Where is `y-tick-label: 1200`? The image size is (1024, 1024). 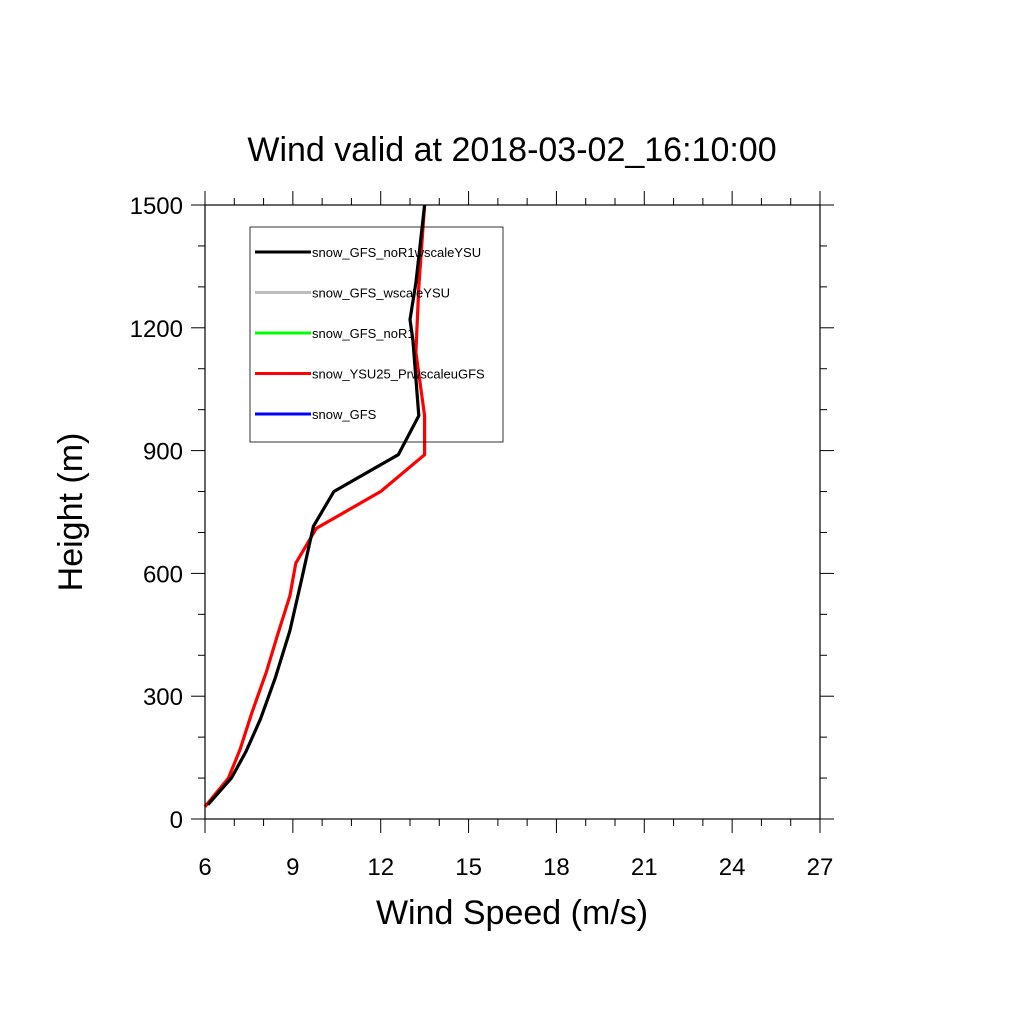
y-tick-label: 1200 is located at coordinates (156, 329).